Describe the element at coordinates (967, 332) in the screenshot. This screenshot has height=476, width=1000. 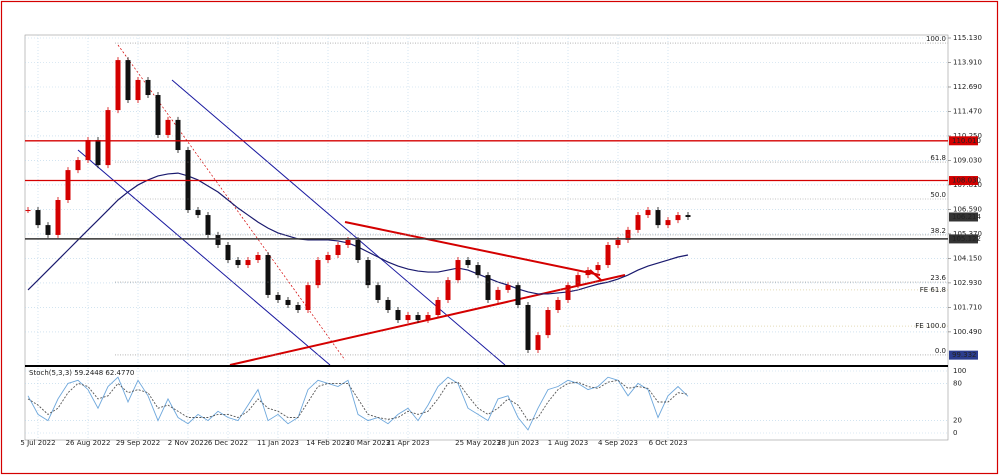
I see `y-tick-label: 100.490` at that location.